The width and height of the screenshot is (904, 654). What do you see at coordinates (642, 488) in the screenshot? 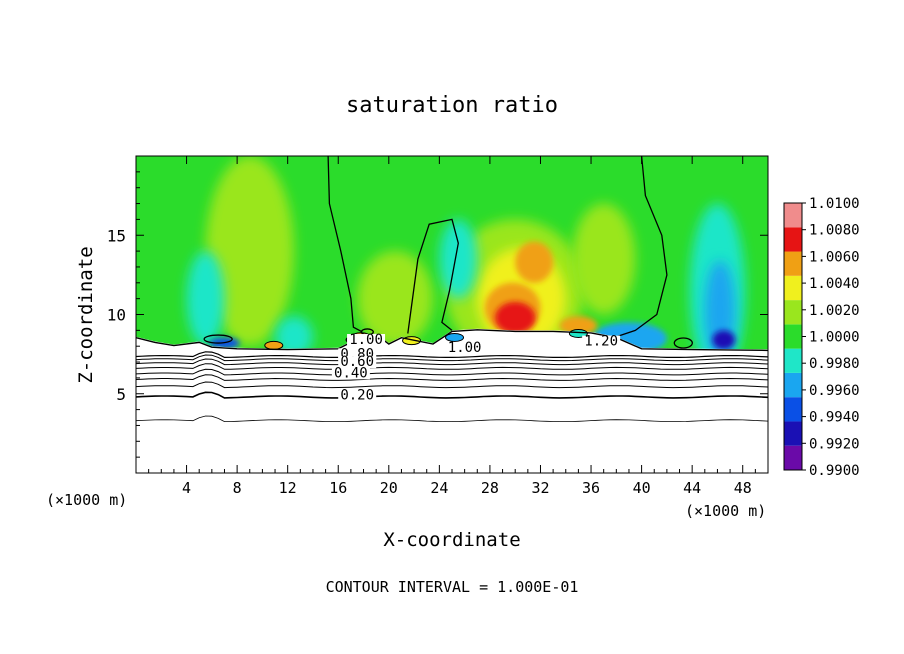
I see `x-tick-label: 40` at bounding box center [642, 488].